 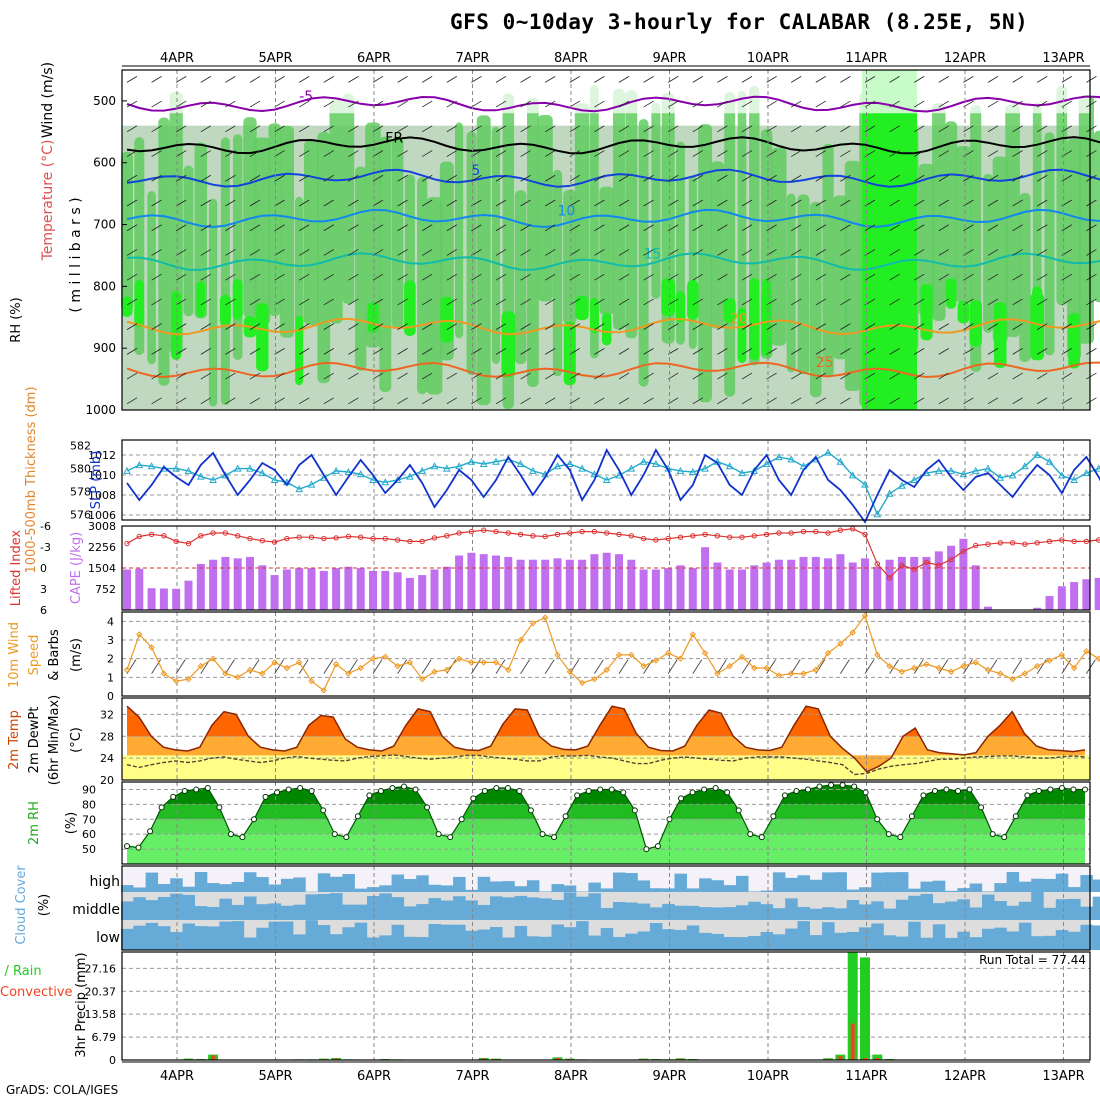 What do you see at coordinates (102, 547) in the screenshot?
I see `cape-tick-label: 2256` at bounding box center [102, 547].